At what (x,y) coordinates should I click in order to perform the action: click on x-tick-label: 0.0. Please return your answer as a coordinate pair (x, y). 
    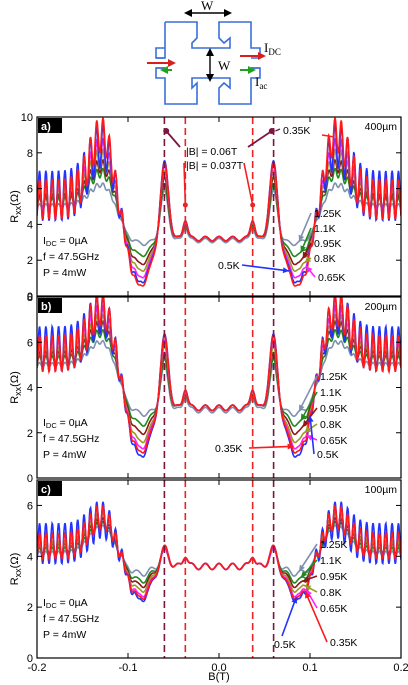
    Looking at the image, I should click on (218, 668).